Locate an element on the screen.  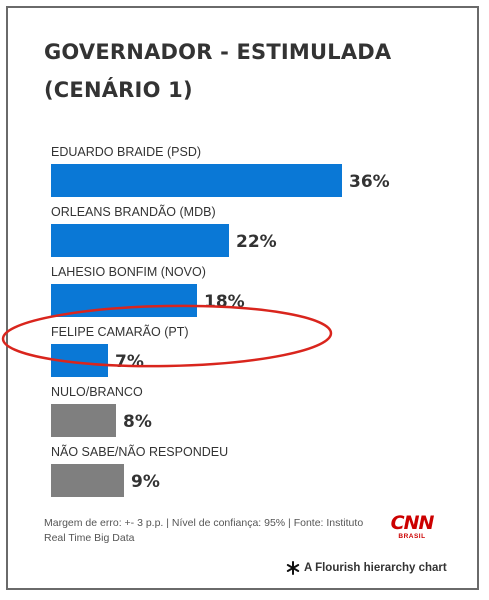
bar-label: LAHESIO BONFIM (NOVO) is located at coordinates (128, 272).